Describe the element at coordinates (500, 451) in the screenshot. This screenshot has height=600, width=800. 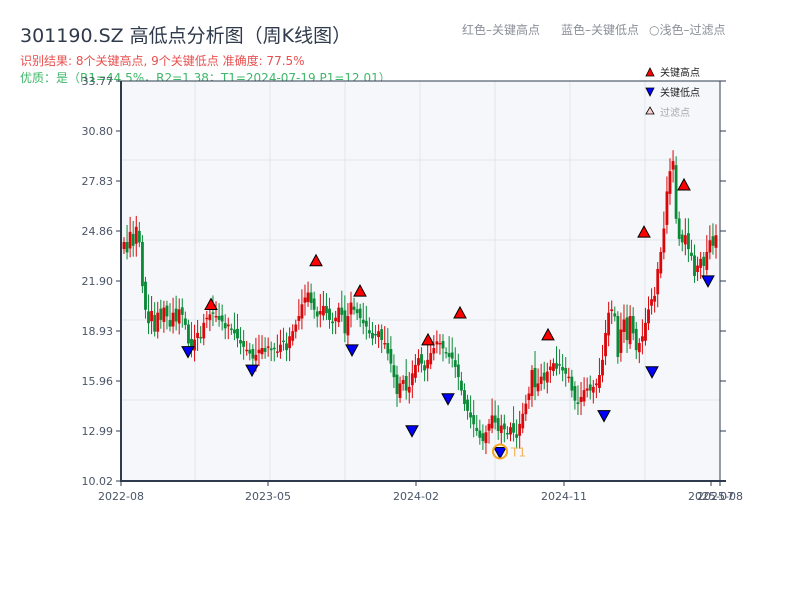
I see `t1-highlight-circle-icon` at that location.